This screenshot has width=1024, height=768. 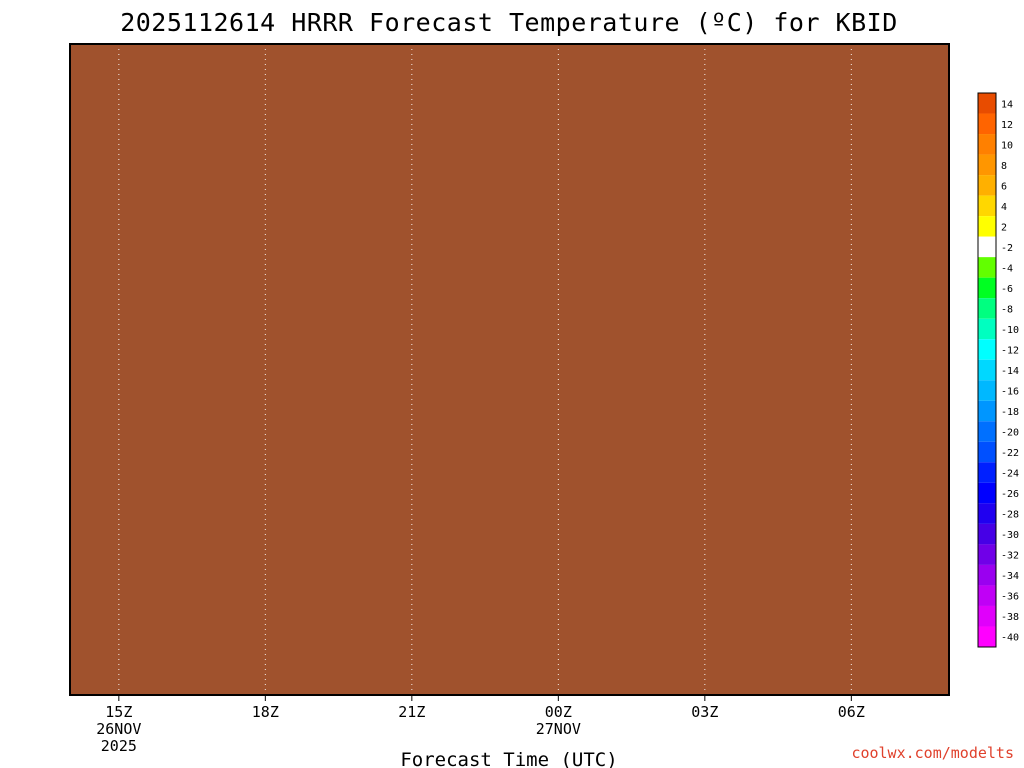 What do you see at coordinates (1007, 248) in the screenshot?
I see `colorbar-label: -2` at bounding box center [1007, 248].